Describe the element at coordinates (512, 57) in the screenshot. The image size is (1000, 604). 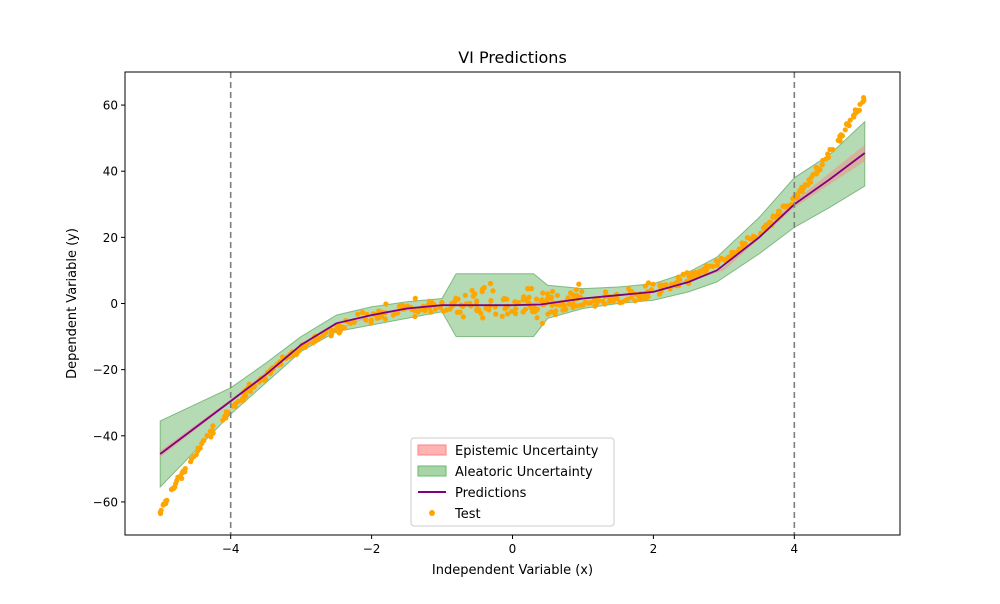
I see `chart-title: VI Predictions` at that location.